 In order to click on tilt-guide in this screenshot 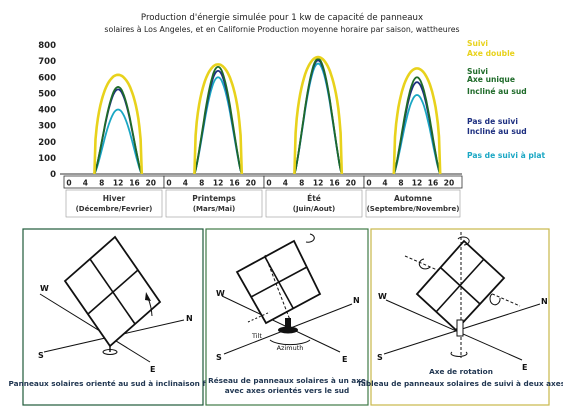, I will do `click(259, 317)`.